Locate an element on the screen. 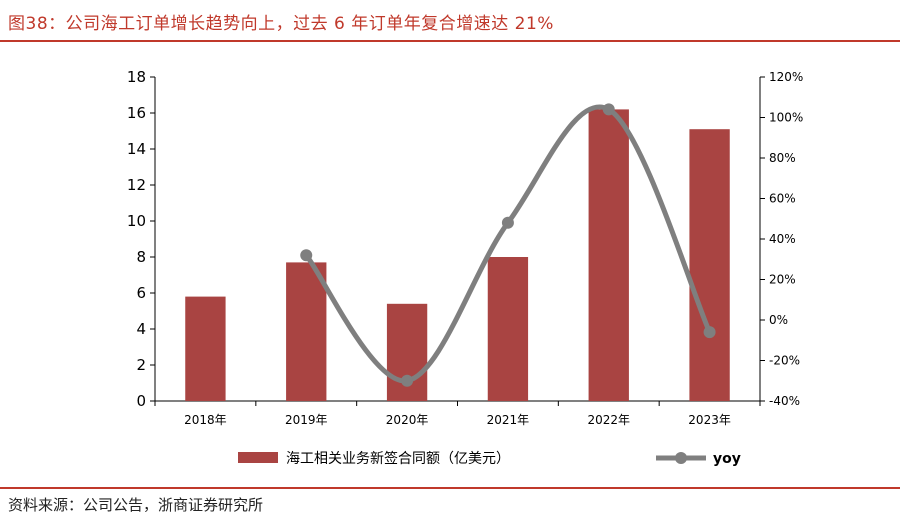 This screenshot has height=523, width=900. x-tick-label: 2018年 is located at coordinates (205, 420).